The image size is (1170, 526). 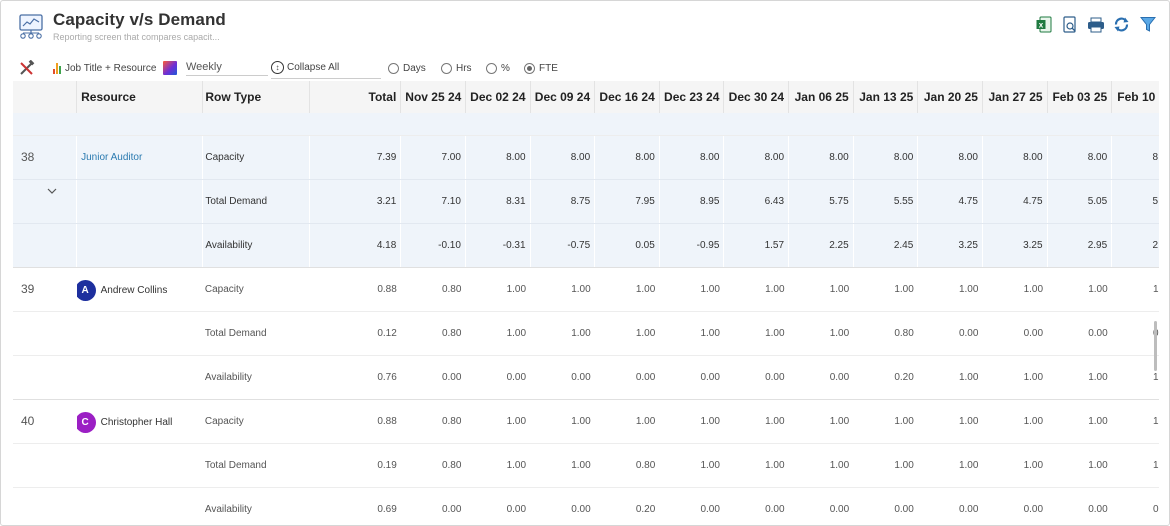 I want to click on period-value-cell: 4.75, so click(x=950, y=201).